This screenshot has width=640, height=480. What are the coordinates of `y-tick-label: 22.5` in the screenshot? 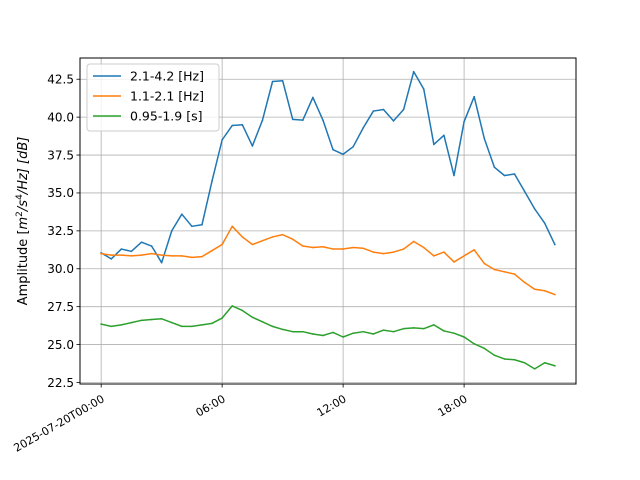 It's located at (60, 383).